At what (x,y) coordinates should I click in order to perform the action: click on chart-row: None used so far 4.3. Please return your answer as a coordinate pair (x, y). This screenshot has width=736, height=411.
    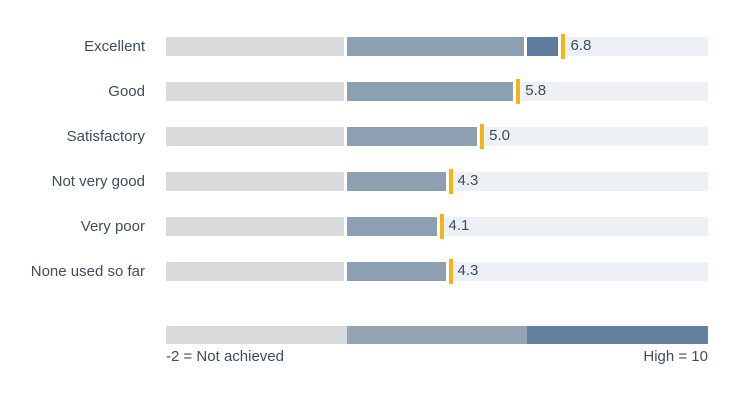
    Looking at the image, I should click on (354, 271).